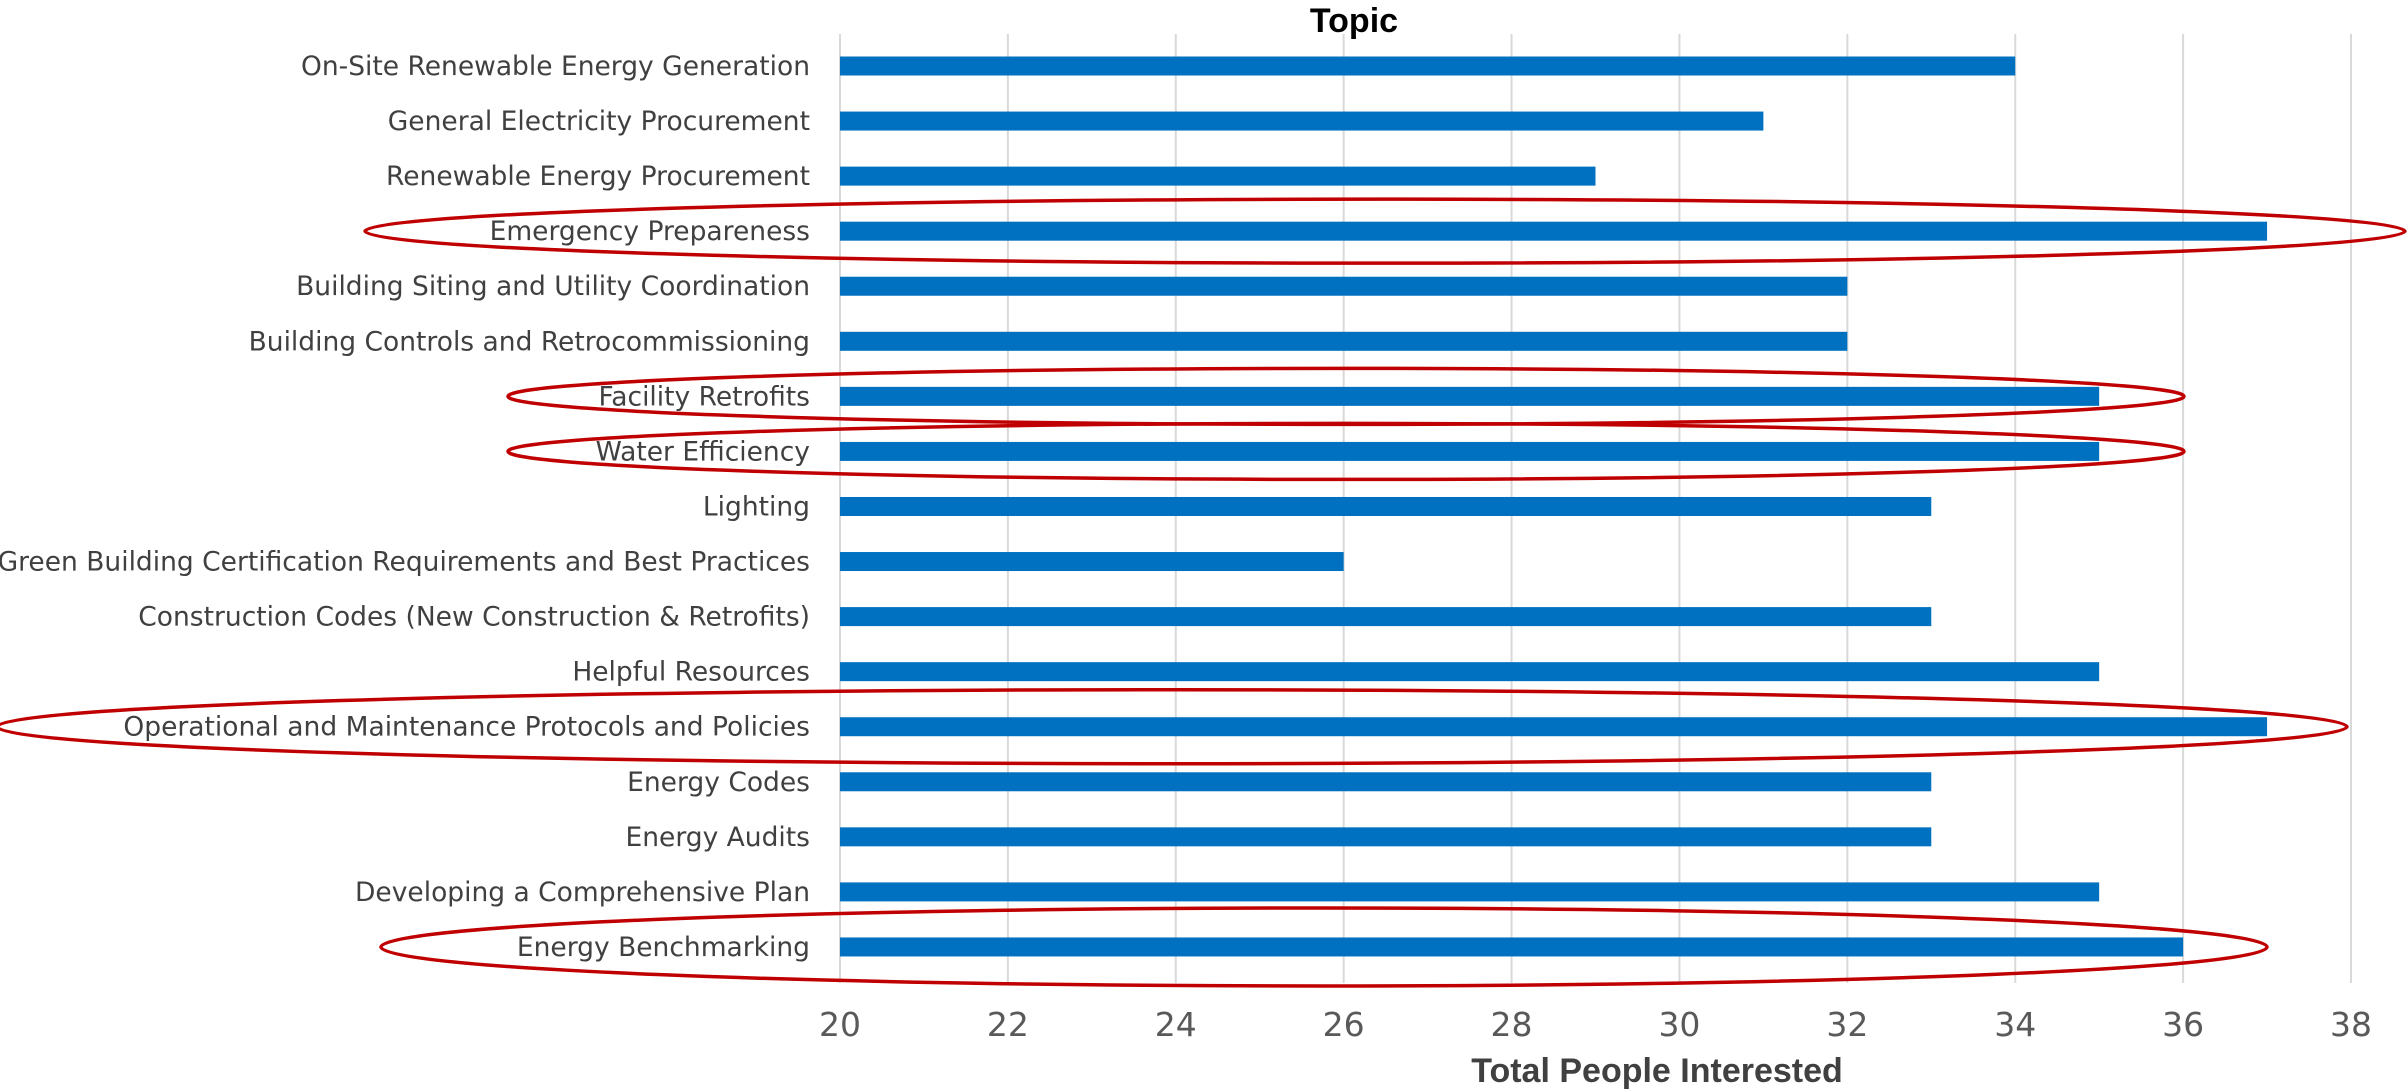 Image resolution: width=2407 pixels, height=1092 pixels. Describe the element at coordinates (756, 506) in the screenshot. I see `category-label: Lighting` at that location.